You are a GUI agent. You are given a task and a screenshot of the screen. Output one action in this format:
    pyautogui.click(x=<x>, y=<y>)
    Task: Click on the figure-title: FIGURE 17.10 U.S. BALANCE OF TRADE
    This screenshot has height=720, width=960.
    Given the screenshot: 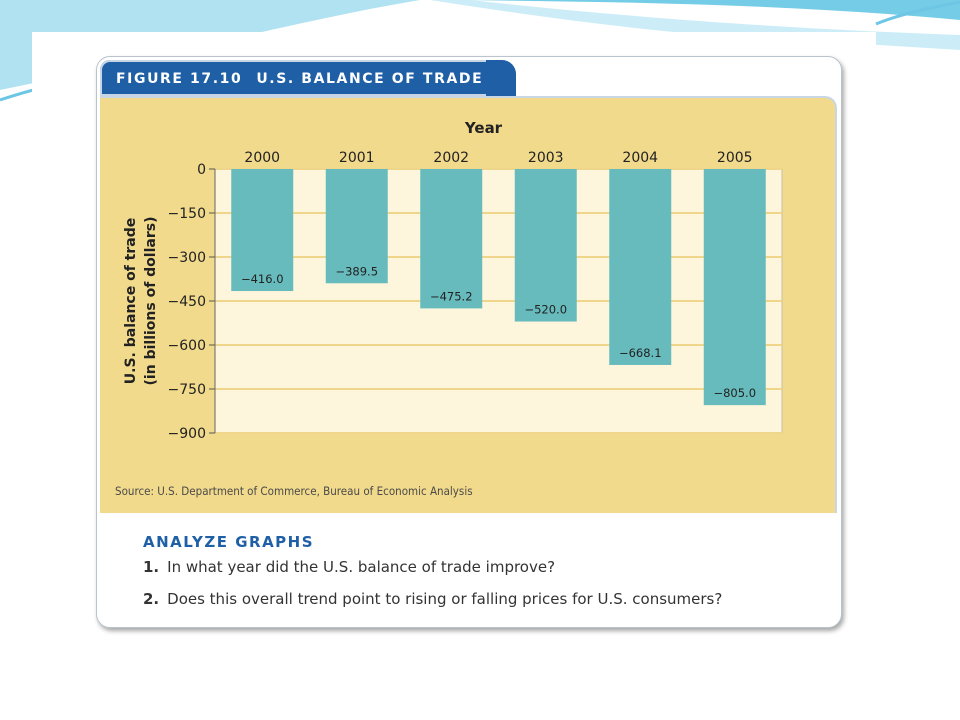 What is the action you would take?
    pyautogui.click(x=299, y=79)
    